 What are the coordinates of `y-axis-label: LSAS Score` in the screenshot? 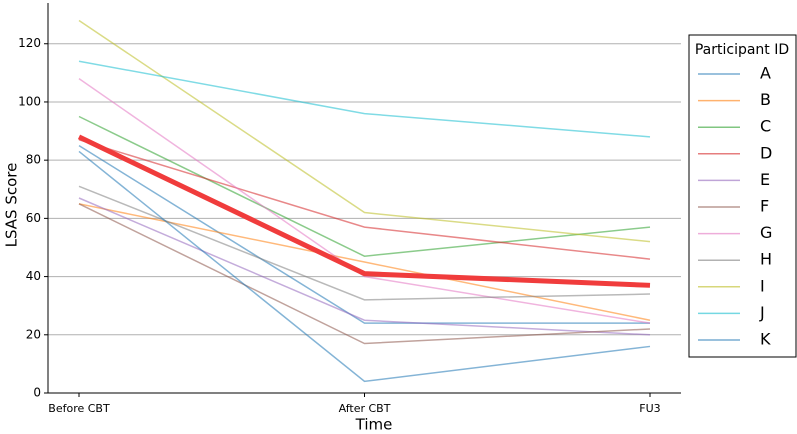 It's located at (12, 205).